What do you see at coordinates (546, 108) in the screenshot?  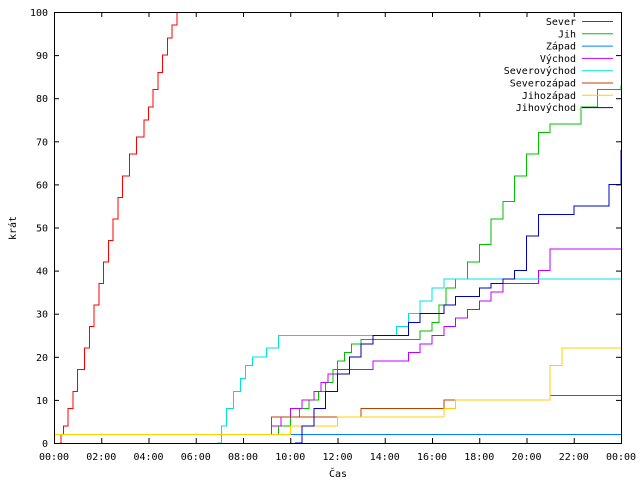 I see `legend-label: Jihovýchod` at bounding box center [546, 108].